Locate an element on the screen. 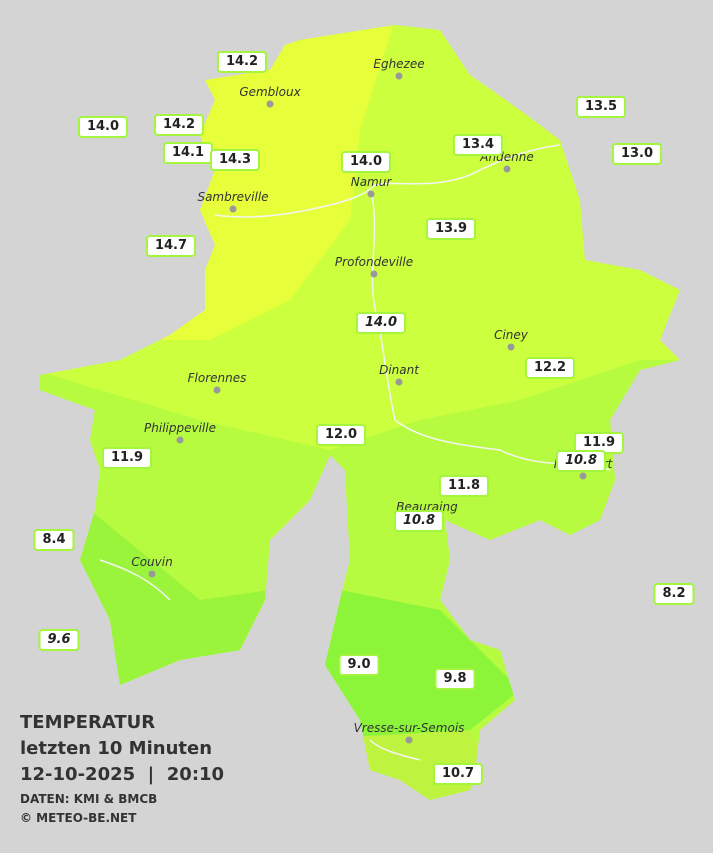 The image size is (713, 853). city-label: Couvin is located at coordinates (152, 562).